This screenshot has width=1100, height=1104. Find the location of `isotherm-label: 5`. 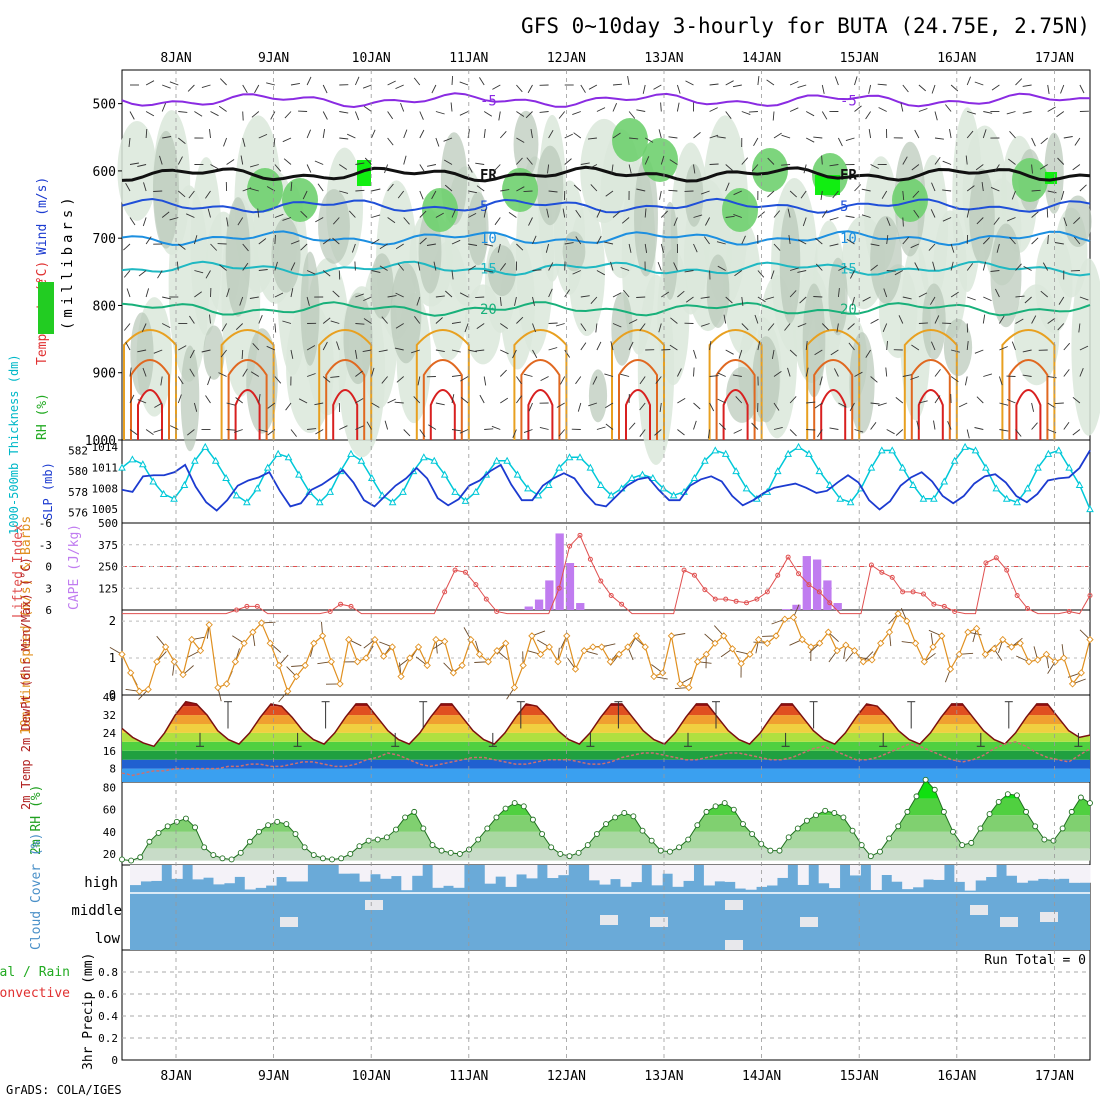

isotherm-label: 5 is located at coordinates (844, 207).